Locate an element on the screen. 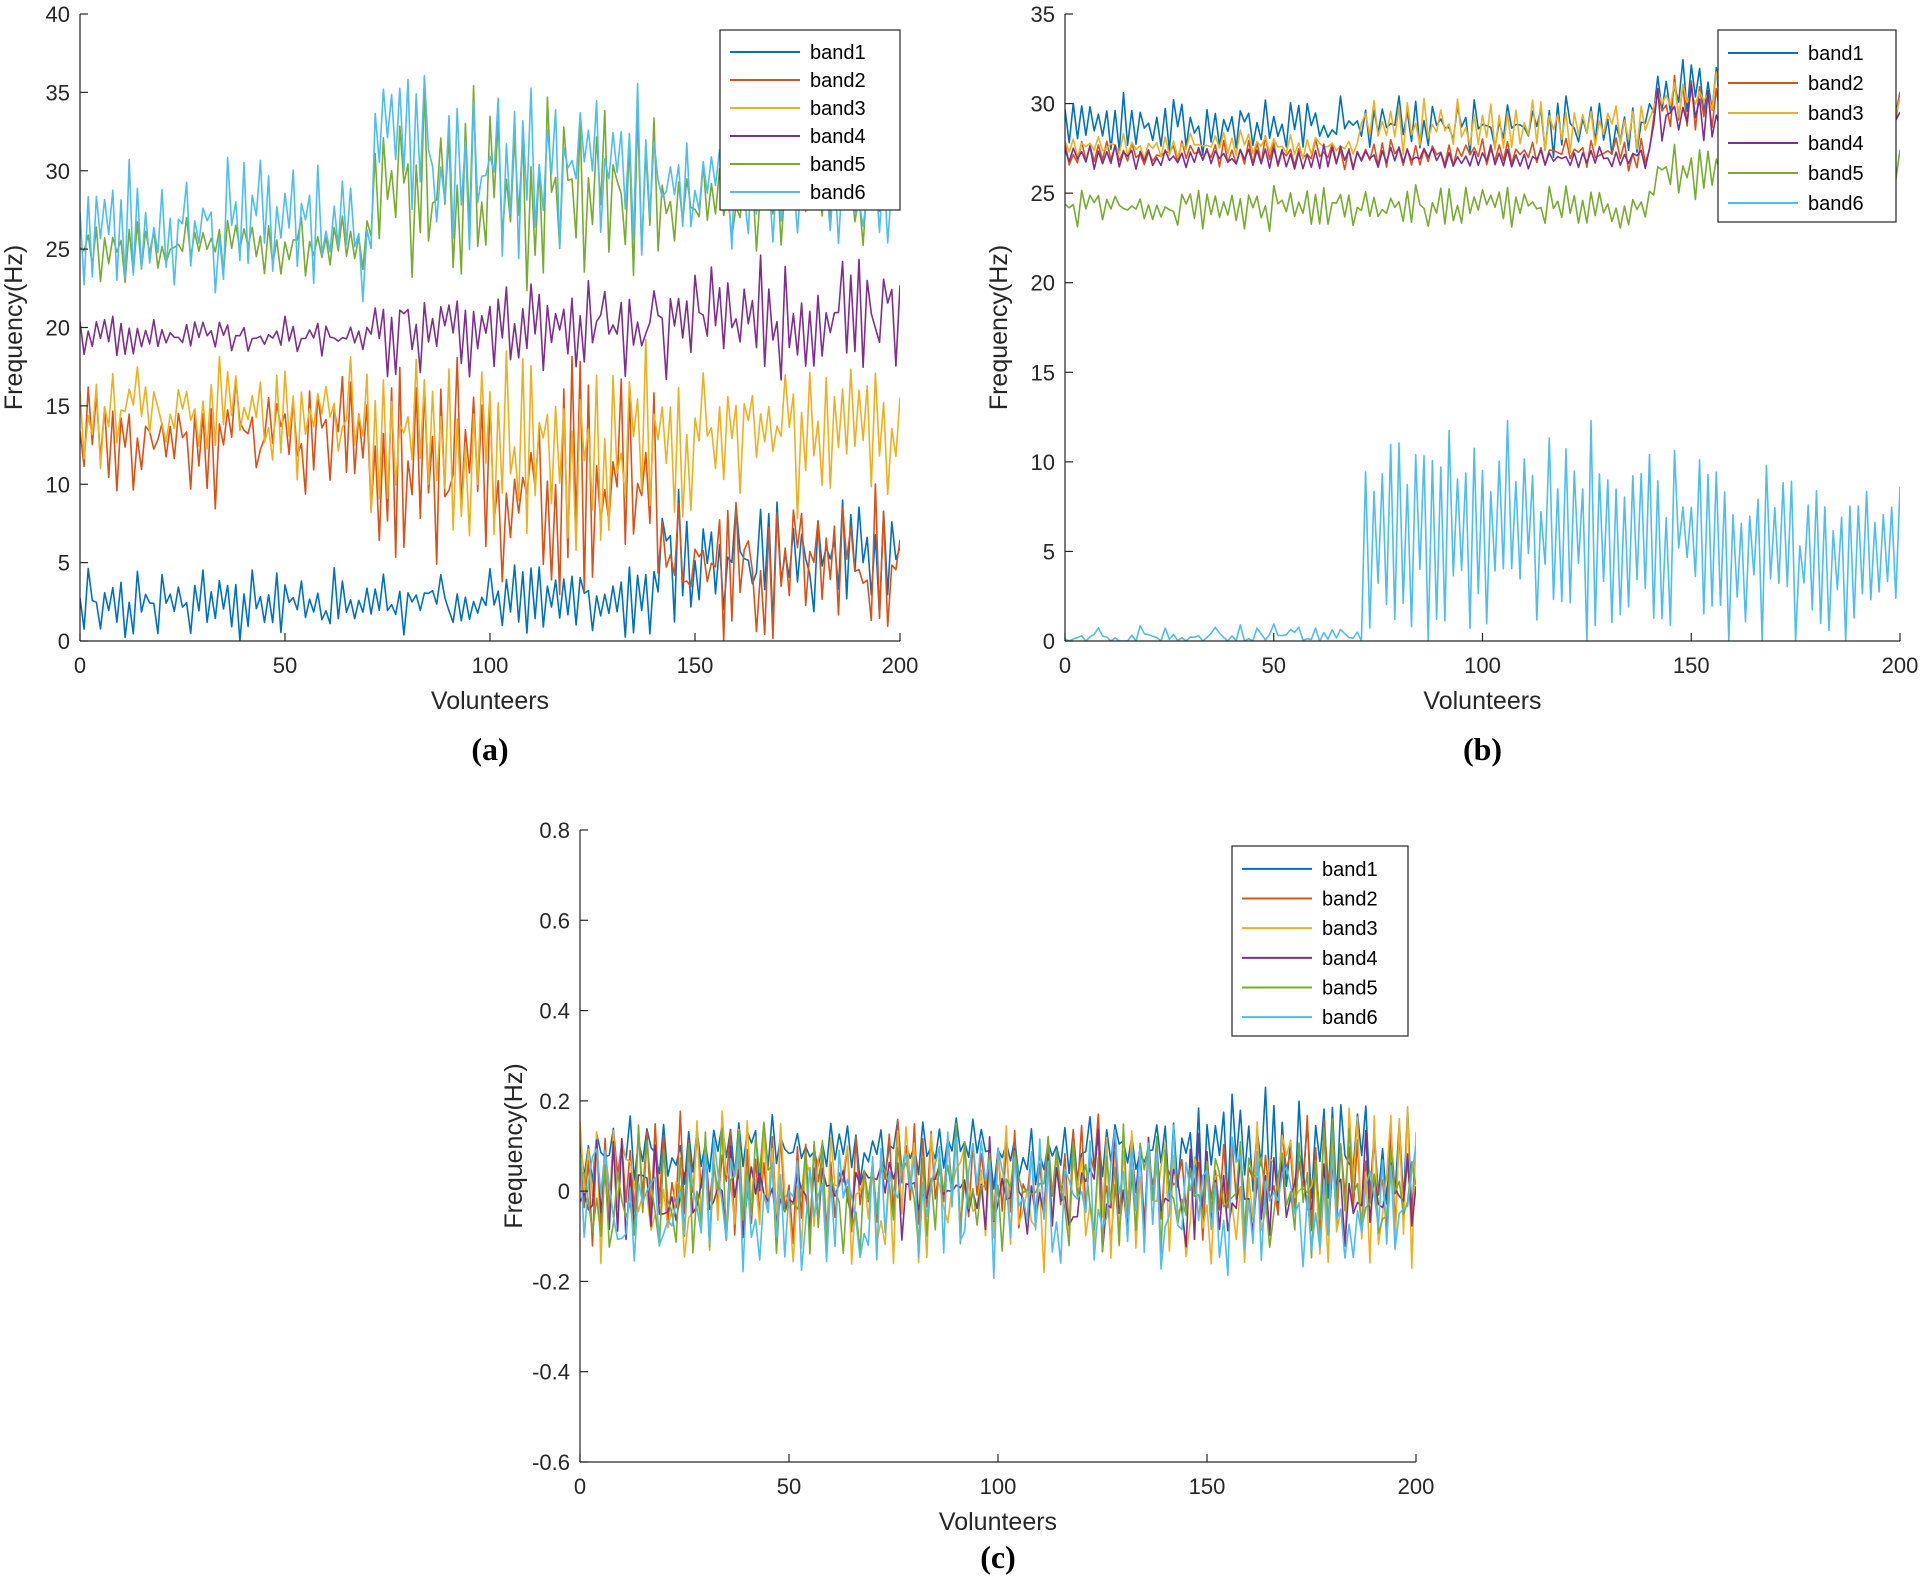 The width and height of the screenshot is (1925, 1578). panel-caption: (a) is located at coordinates (489, 749).